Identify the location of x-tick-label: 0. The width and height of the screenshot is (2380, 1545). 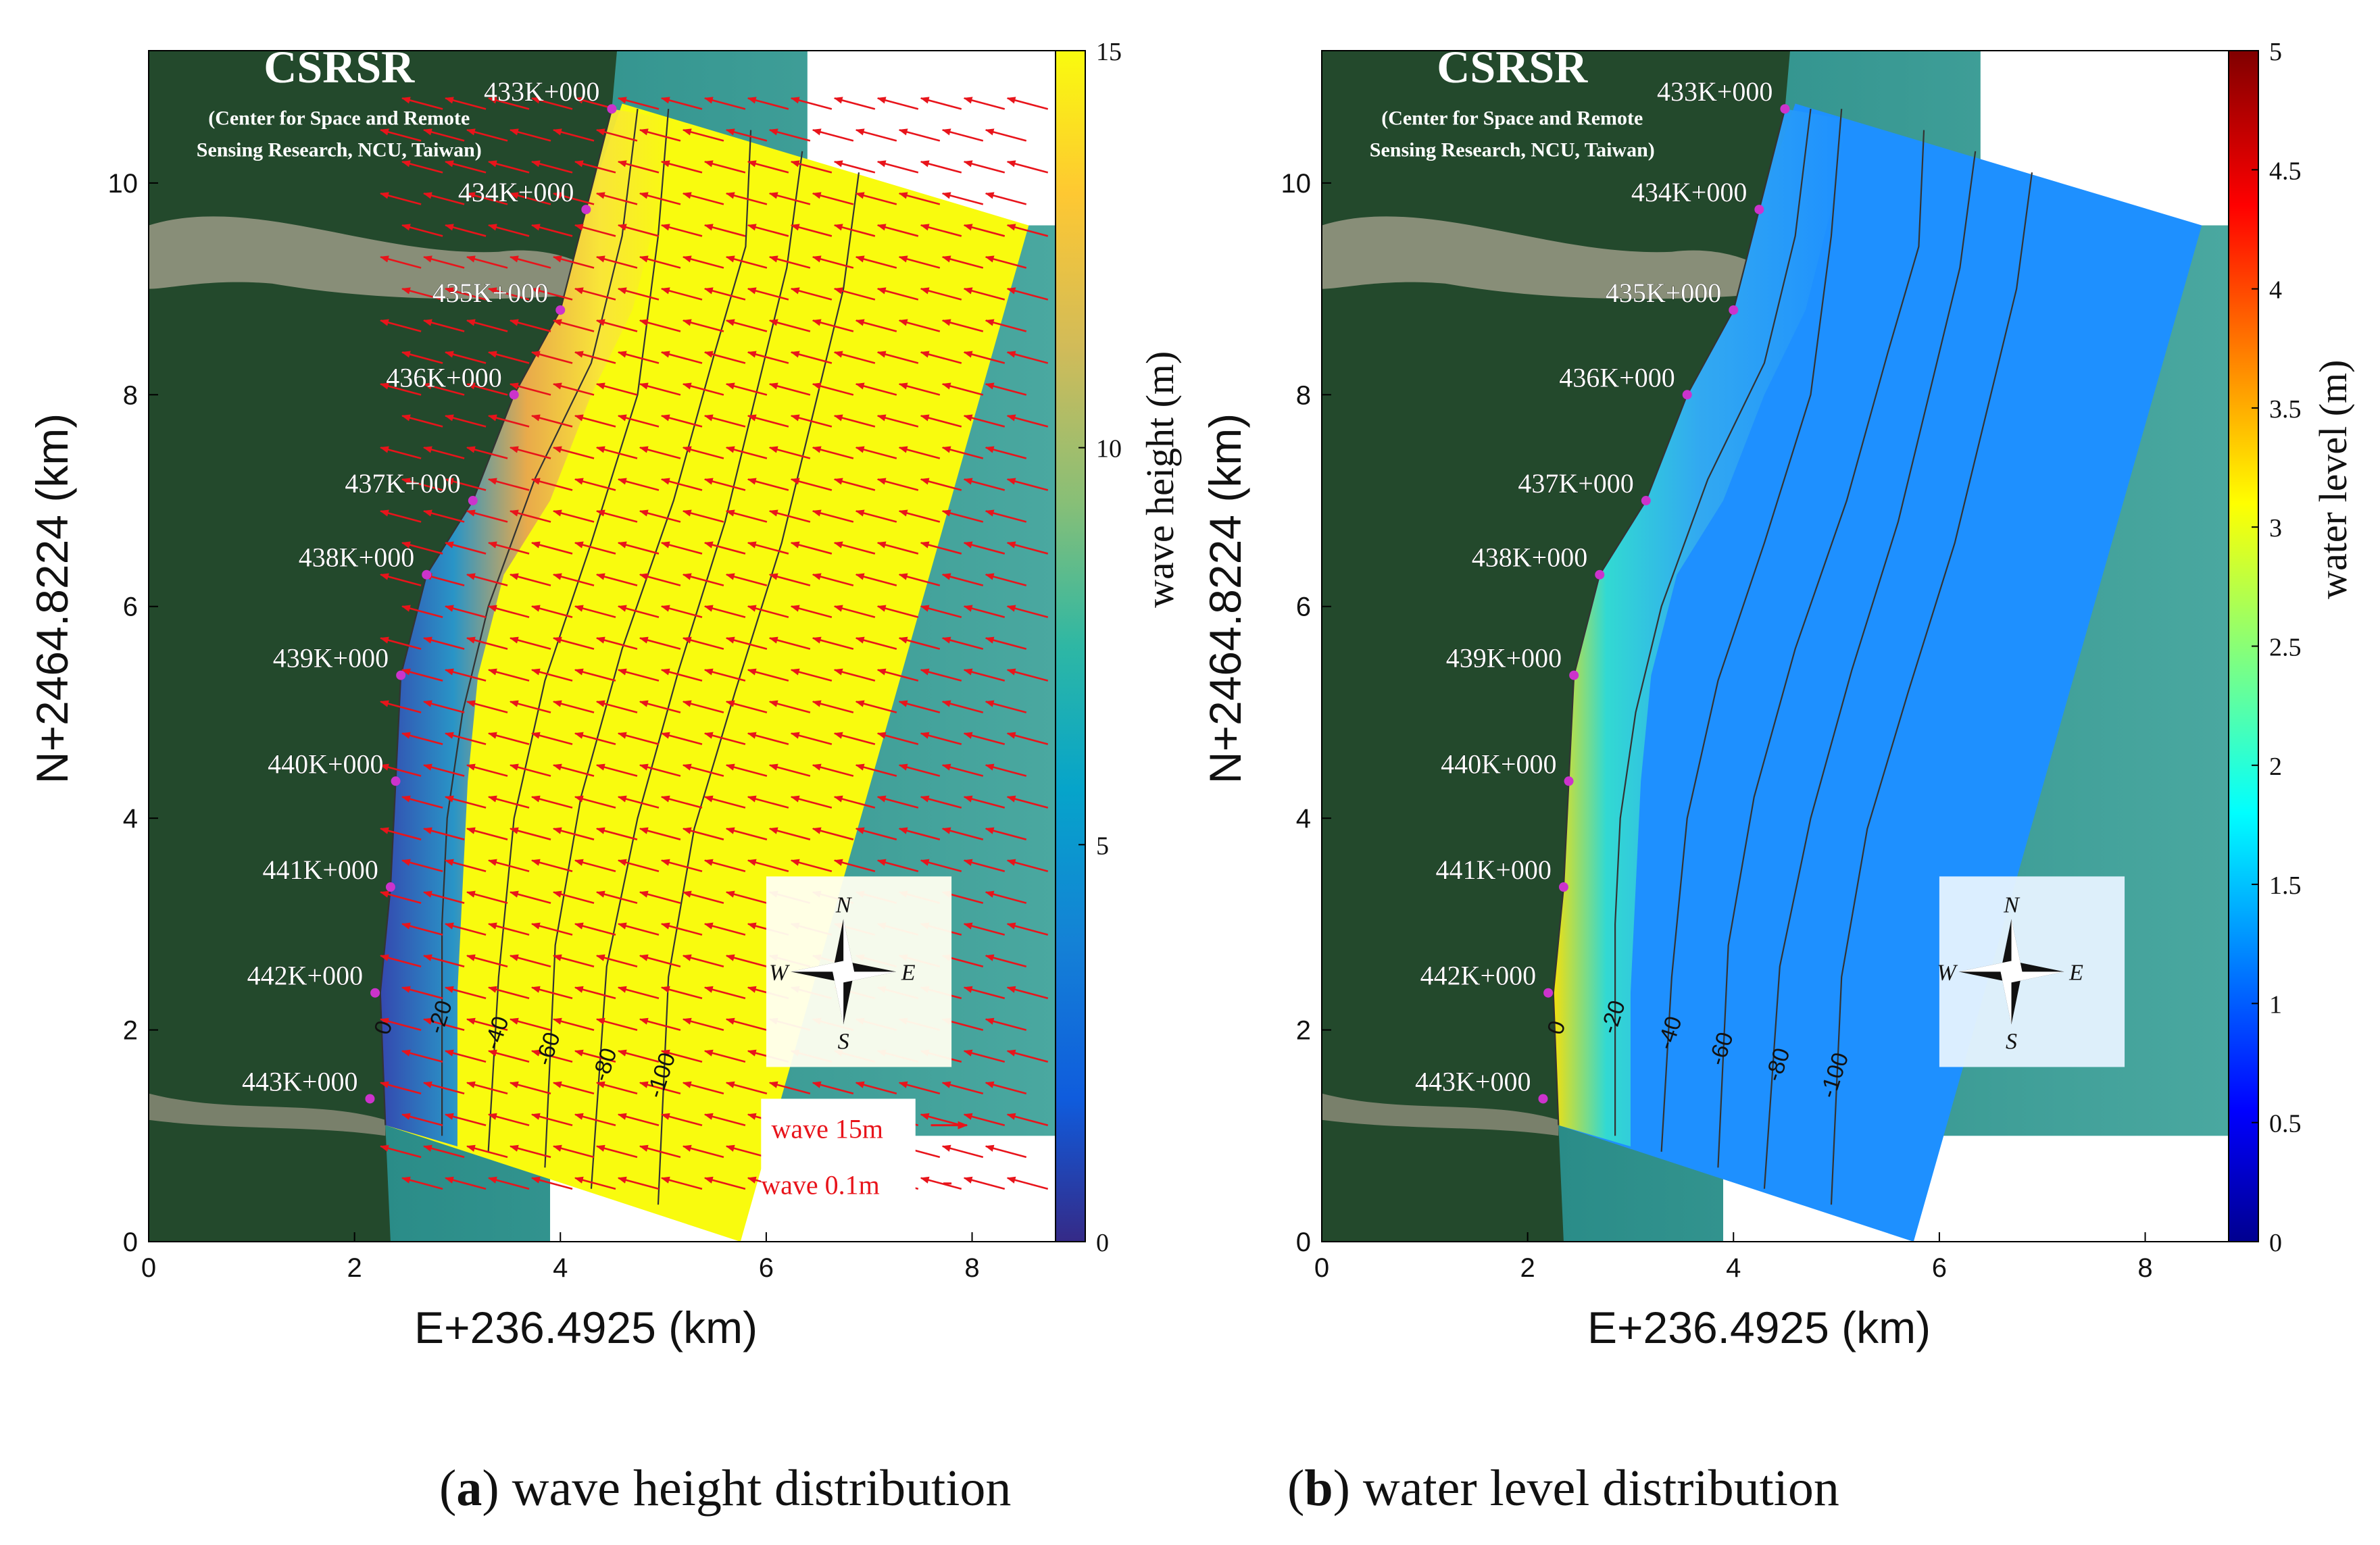
(148, 1268).